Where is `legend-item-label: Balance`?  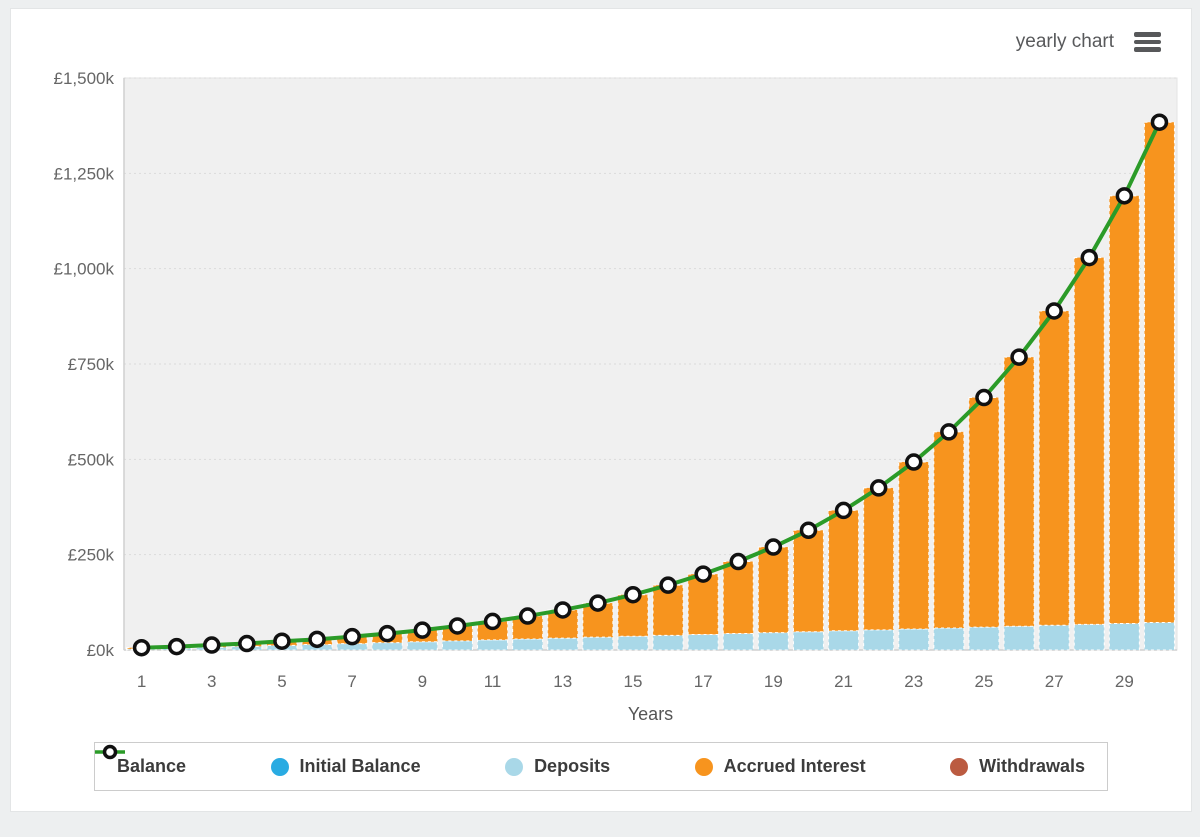 legend-item-label: Balance is located at coordinates (152, 766).